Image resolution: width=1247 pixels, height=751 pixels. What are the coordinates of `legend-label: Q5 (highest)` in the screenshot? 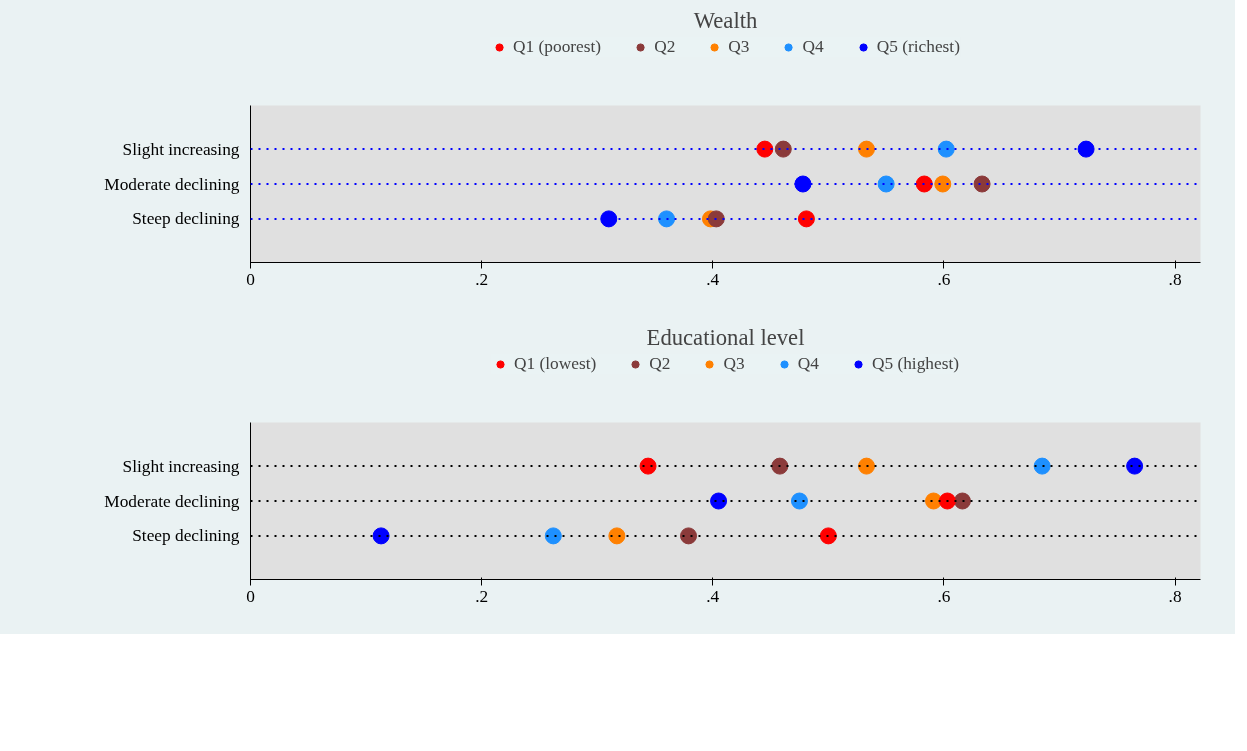 It's located at (915, 364).